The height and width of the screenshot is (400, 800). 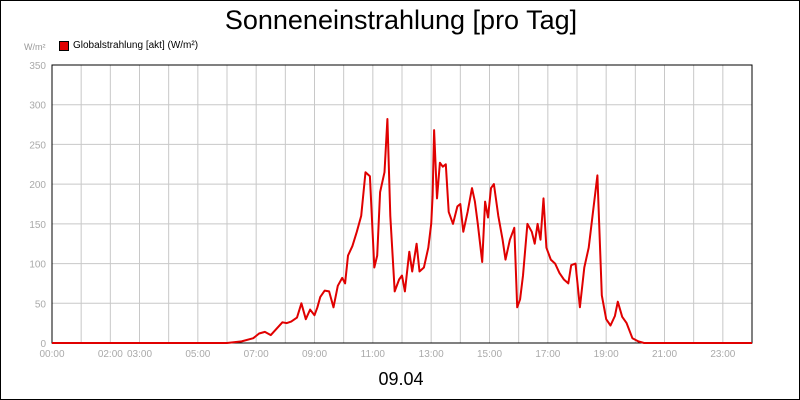 What do you see at coordinates (314, 354) in the screenshot?
I see `x-tick-label: 09:00` at bounding box center [314, 354].